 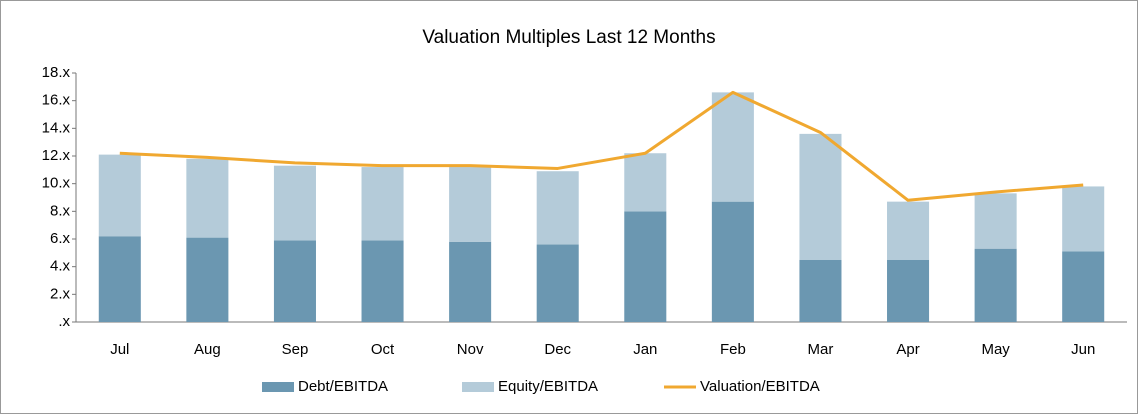 I want to click on x-tick-label: Oct, so click(x=383, y=349).